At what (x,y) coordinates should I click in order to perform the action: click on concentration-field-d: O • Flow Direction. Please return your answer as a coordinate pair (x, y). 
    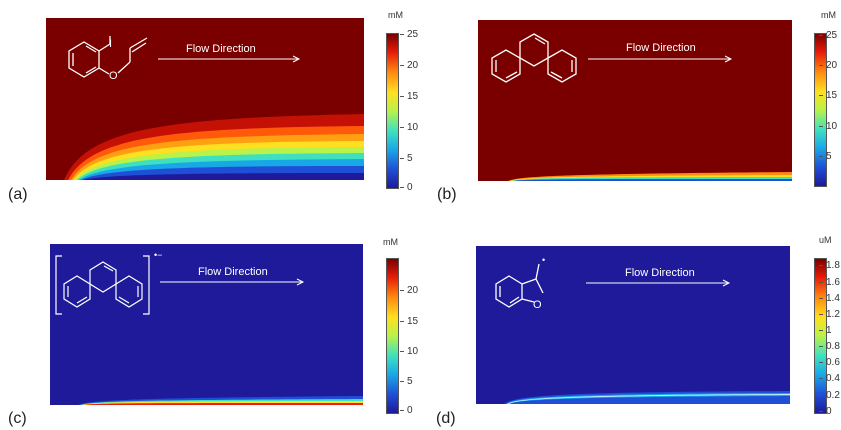
    Looking at the image, I should click on (633, 325).